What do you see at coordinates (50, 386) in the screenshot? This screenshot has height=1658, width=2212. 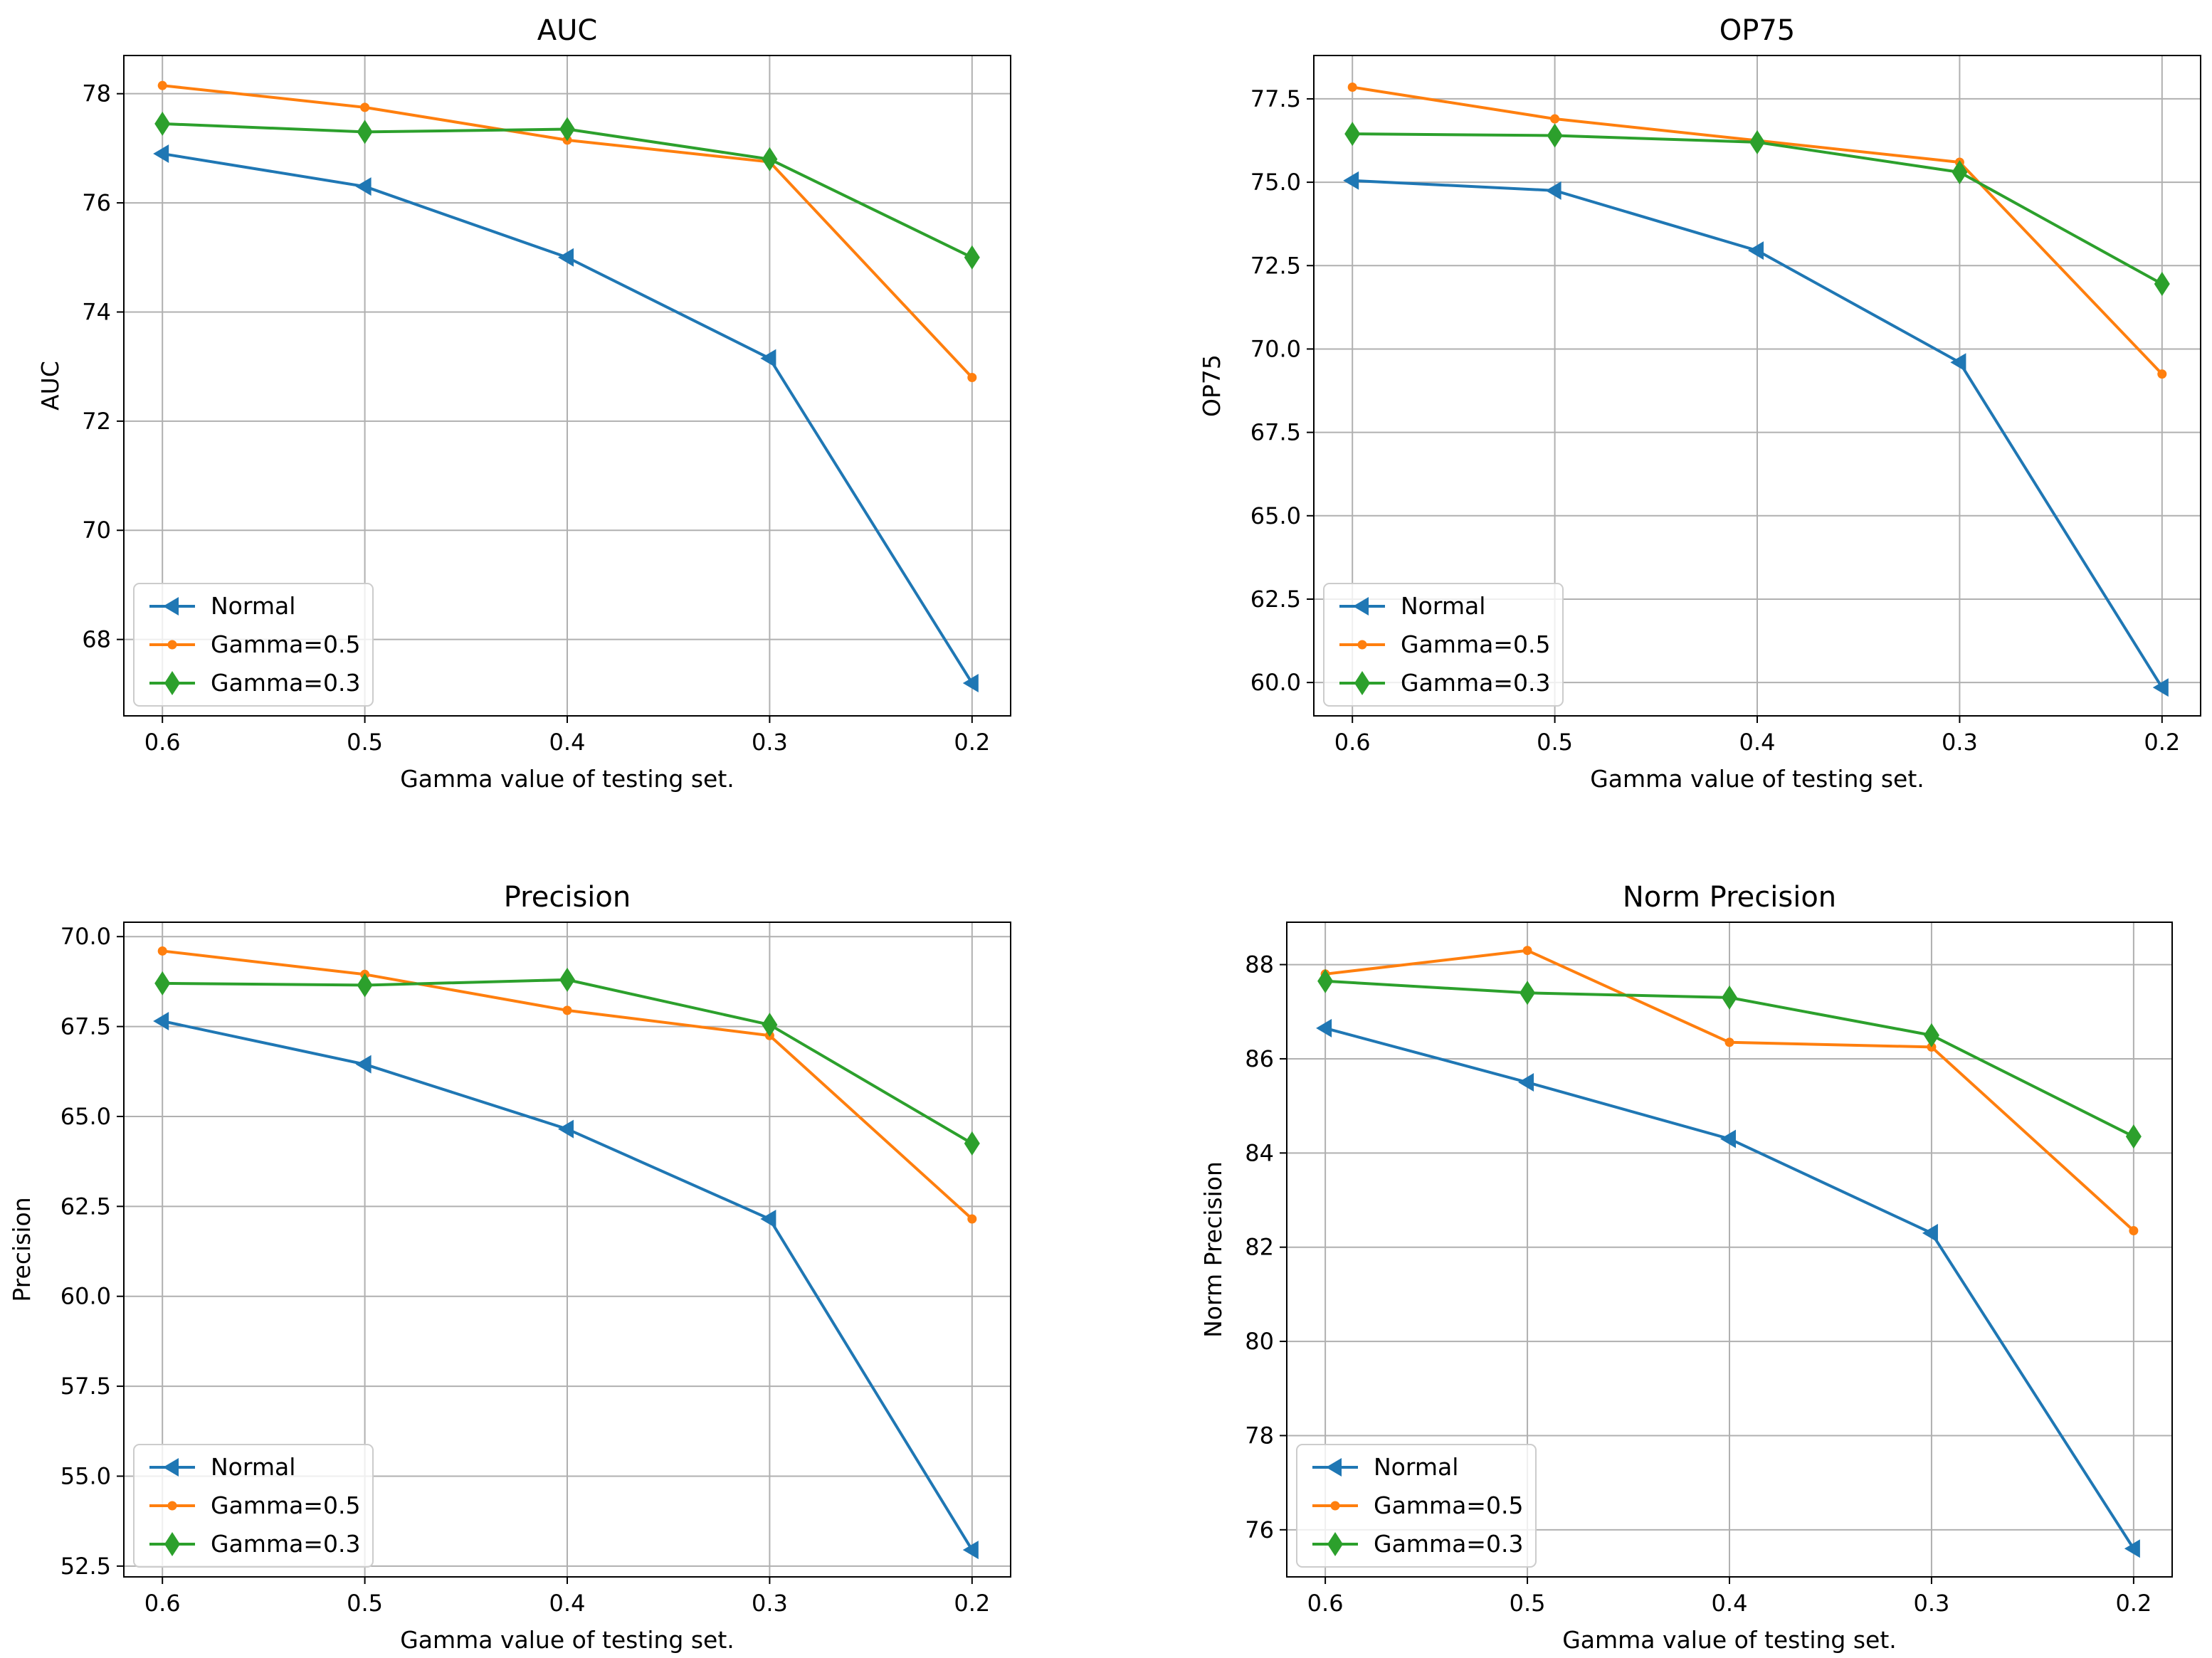 I see `y-axis-label: AUC` at bounding box center [50, 386].